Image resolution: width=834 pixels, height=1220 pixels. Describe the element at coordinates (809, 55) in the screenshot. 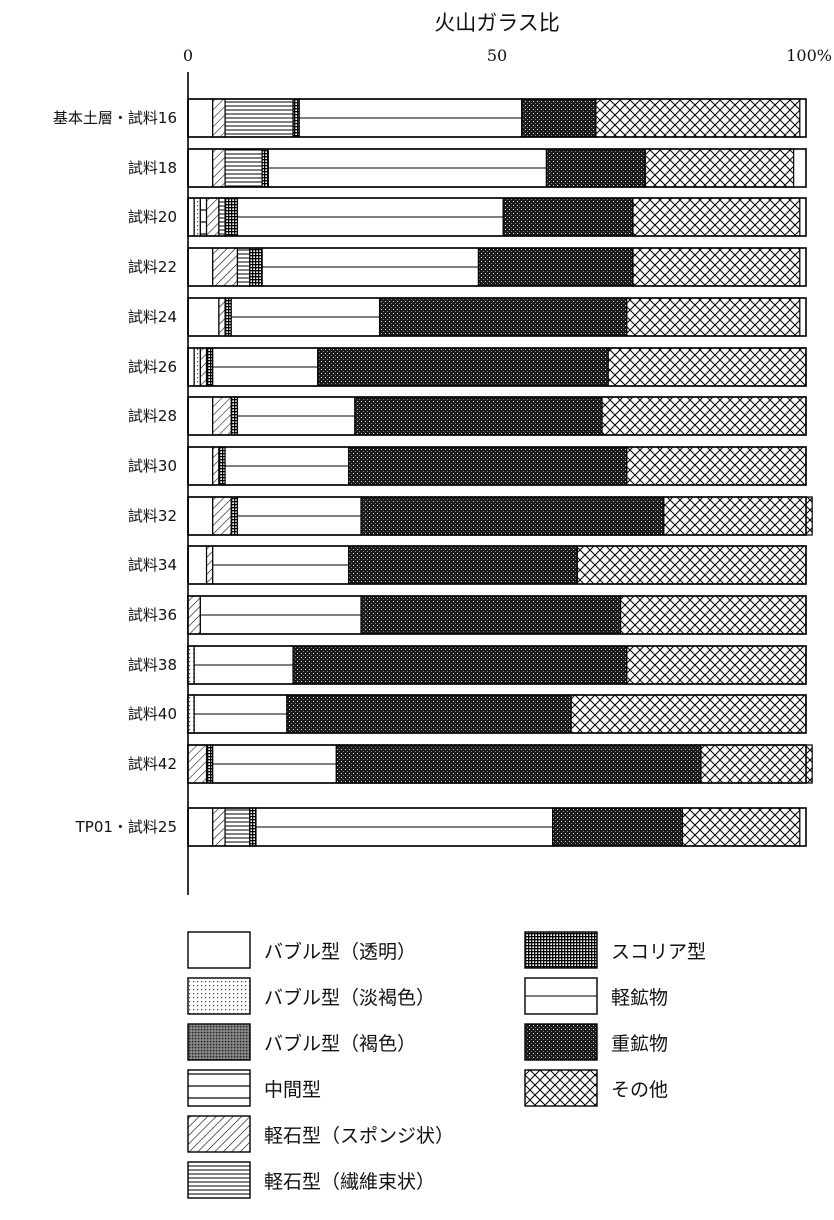

I see `x-tick-label: 100%` at that location.